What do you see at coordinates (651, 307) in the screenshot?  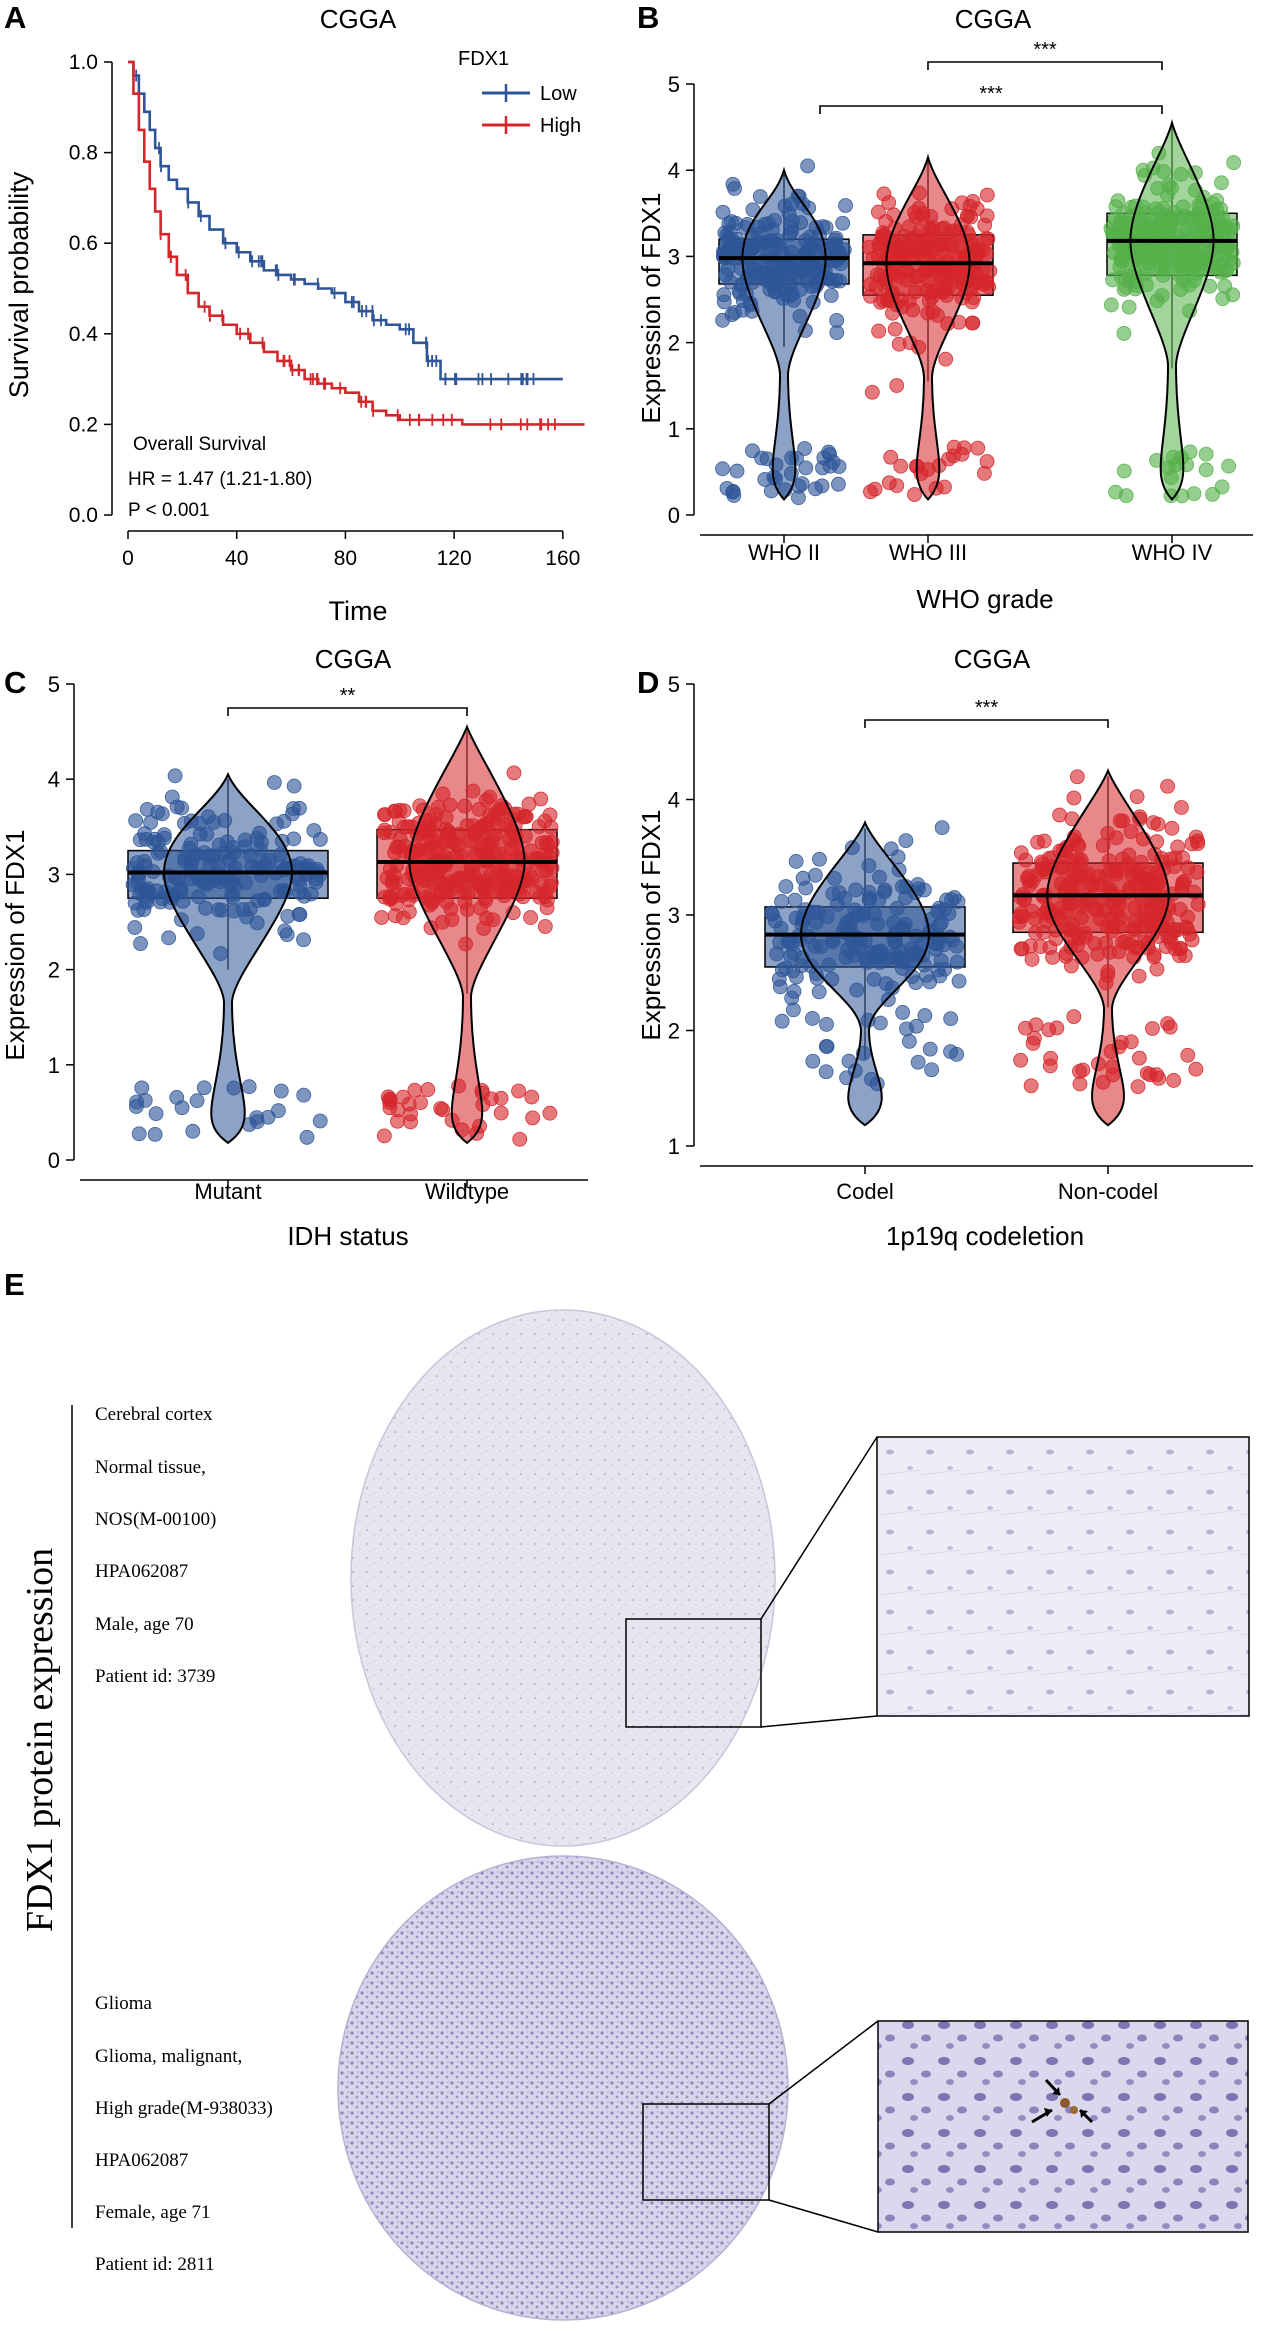 I see `panel-b-ylabel: Expression of FDX1` at bounding box center [651, 307].